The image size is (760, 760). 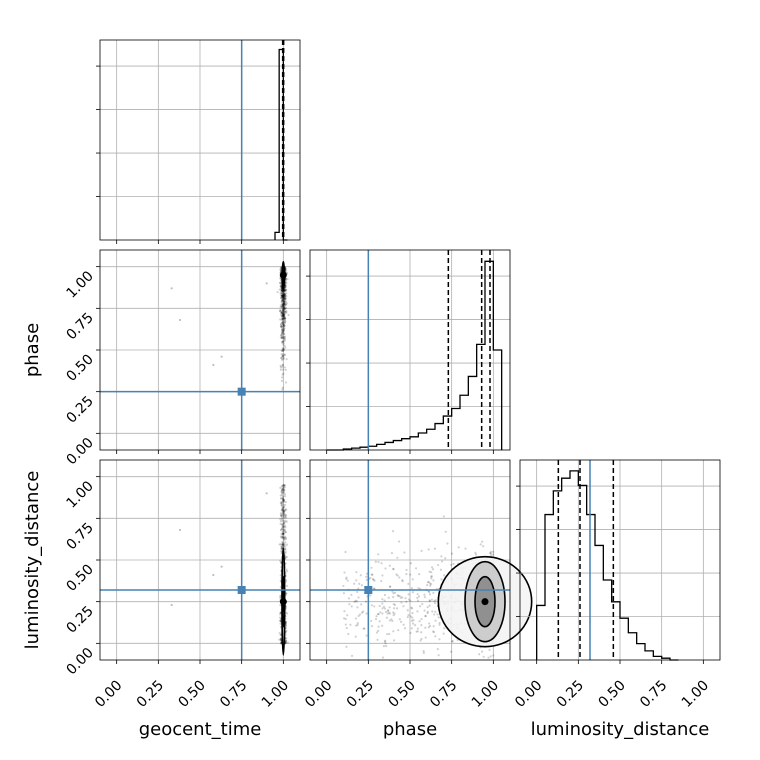 What do you see at coordinates (241, 391) in the screenshot?
I see `truth-marker` at bounding box center [241, 391].